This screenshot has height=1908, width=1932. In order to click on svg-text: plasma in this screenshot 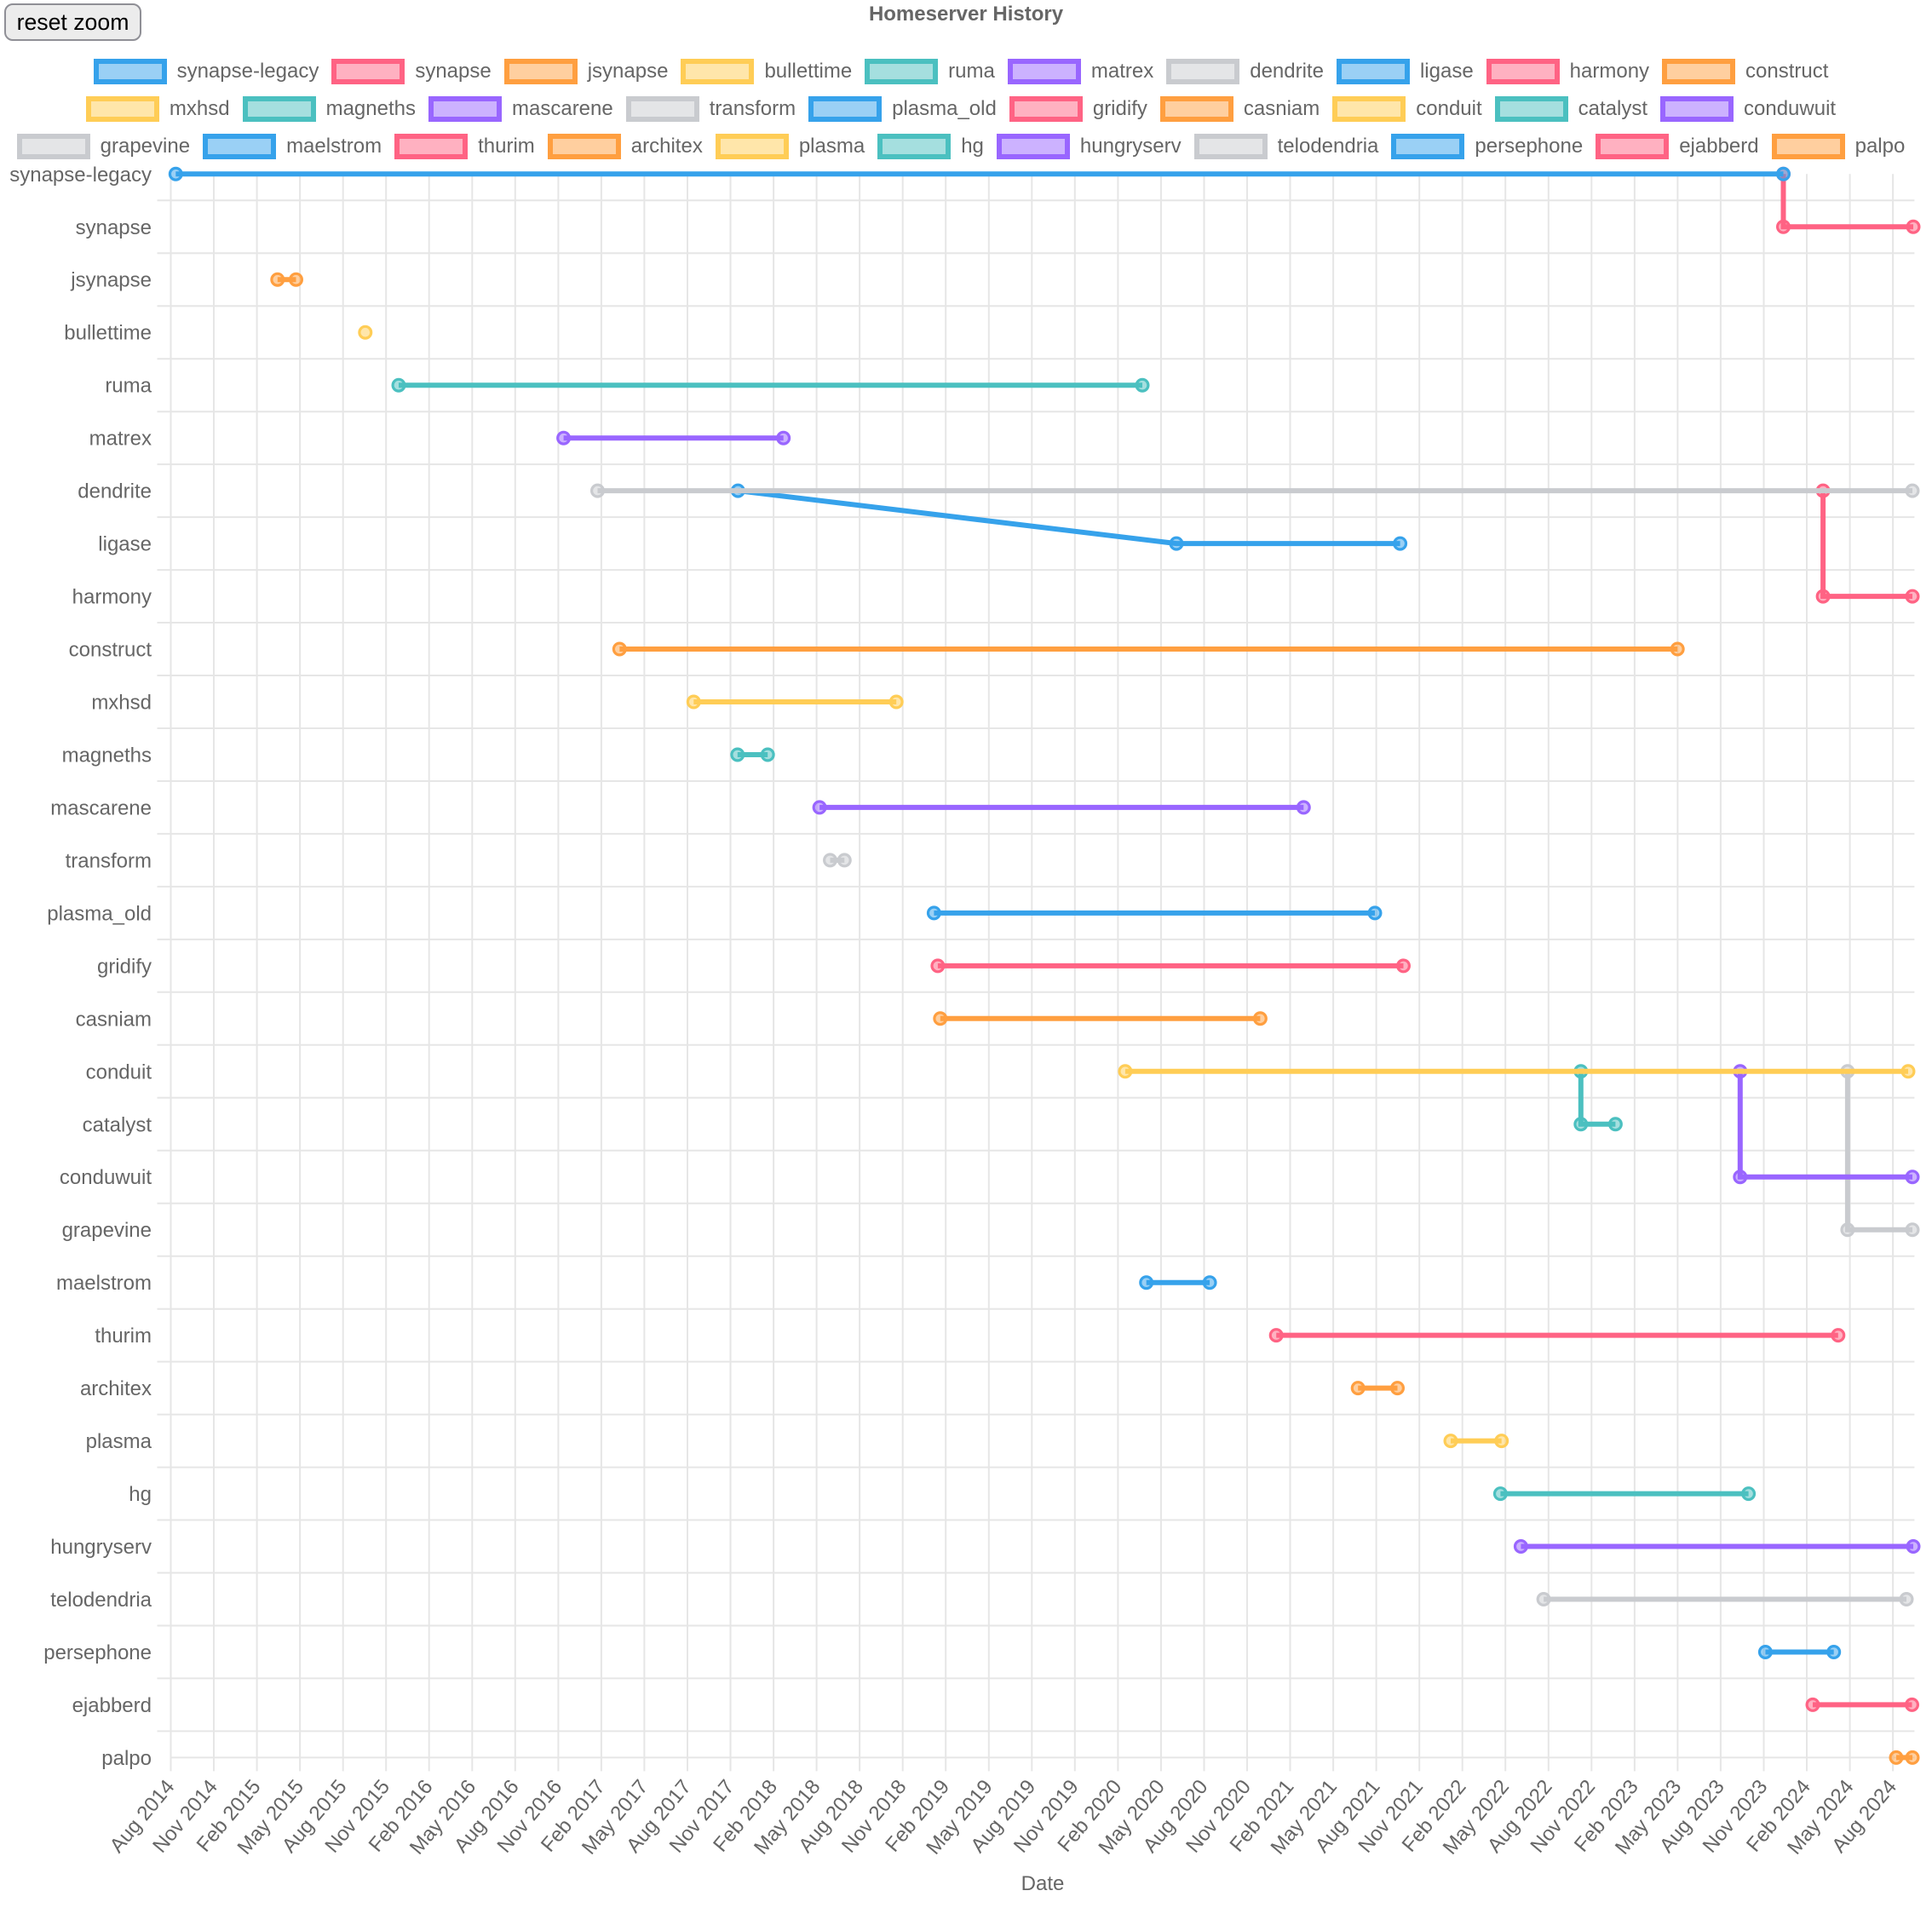, I will do `click(119, 1441)`.